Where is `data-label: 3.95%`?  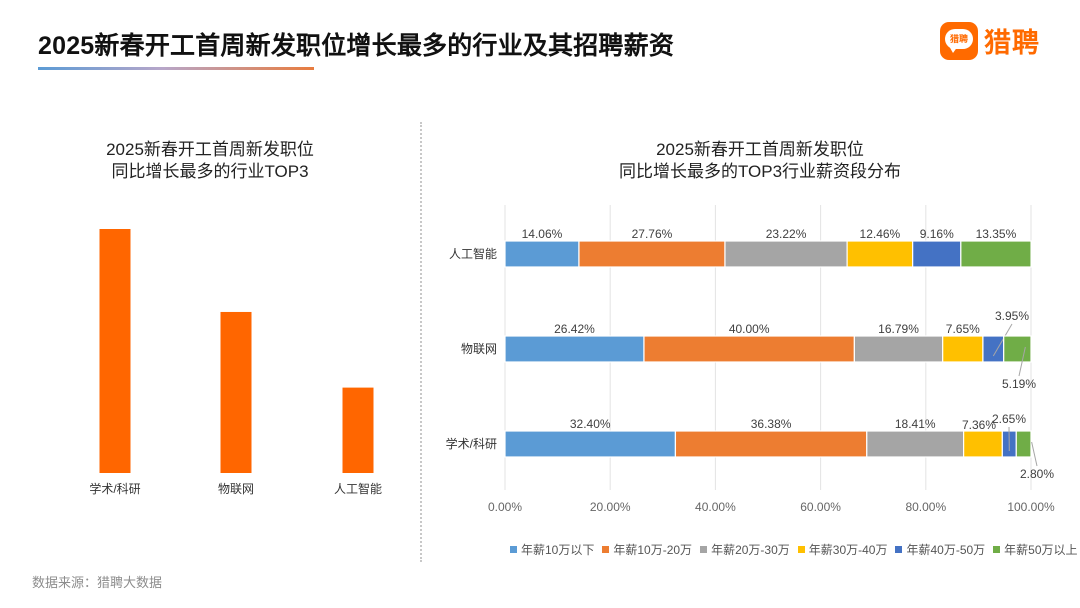 data-label: 3.95% is located at coordinates (1012, 316).